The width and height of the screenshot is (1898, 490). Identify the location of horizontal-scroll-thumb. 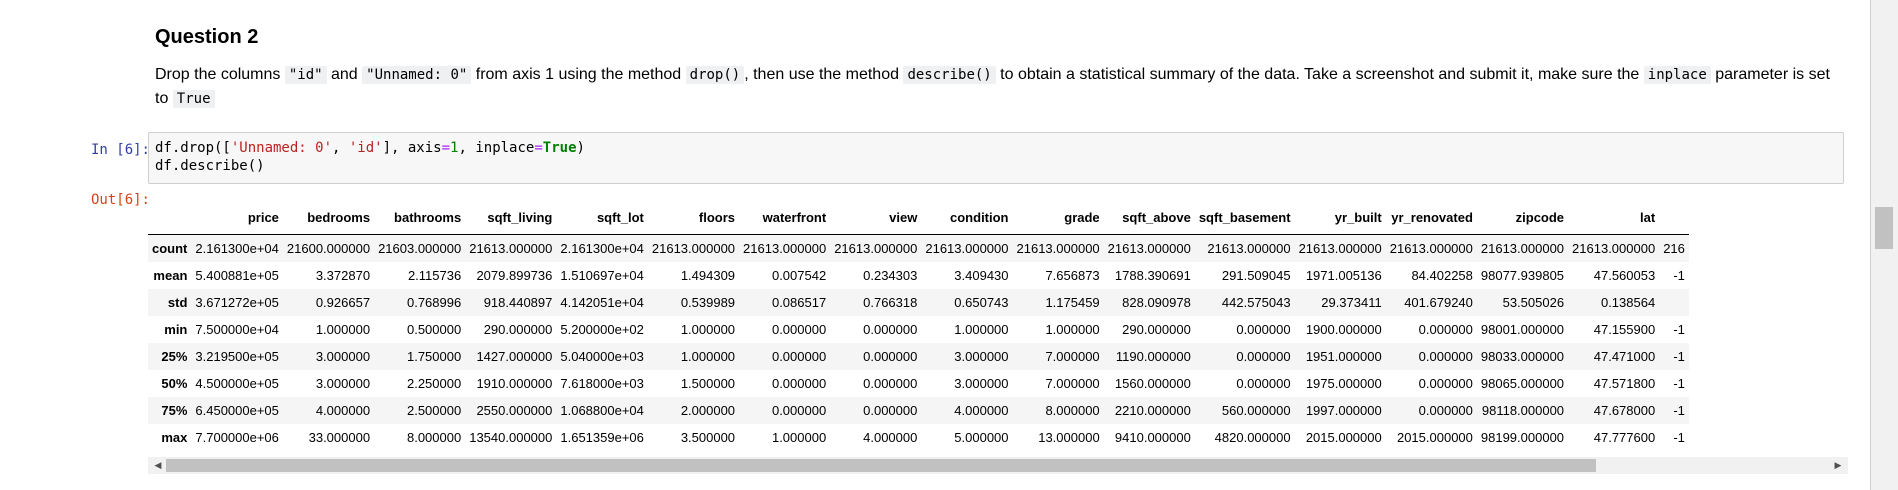
(881, 465).